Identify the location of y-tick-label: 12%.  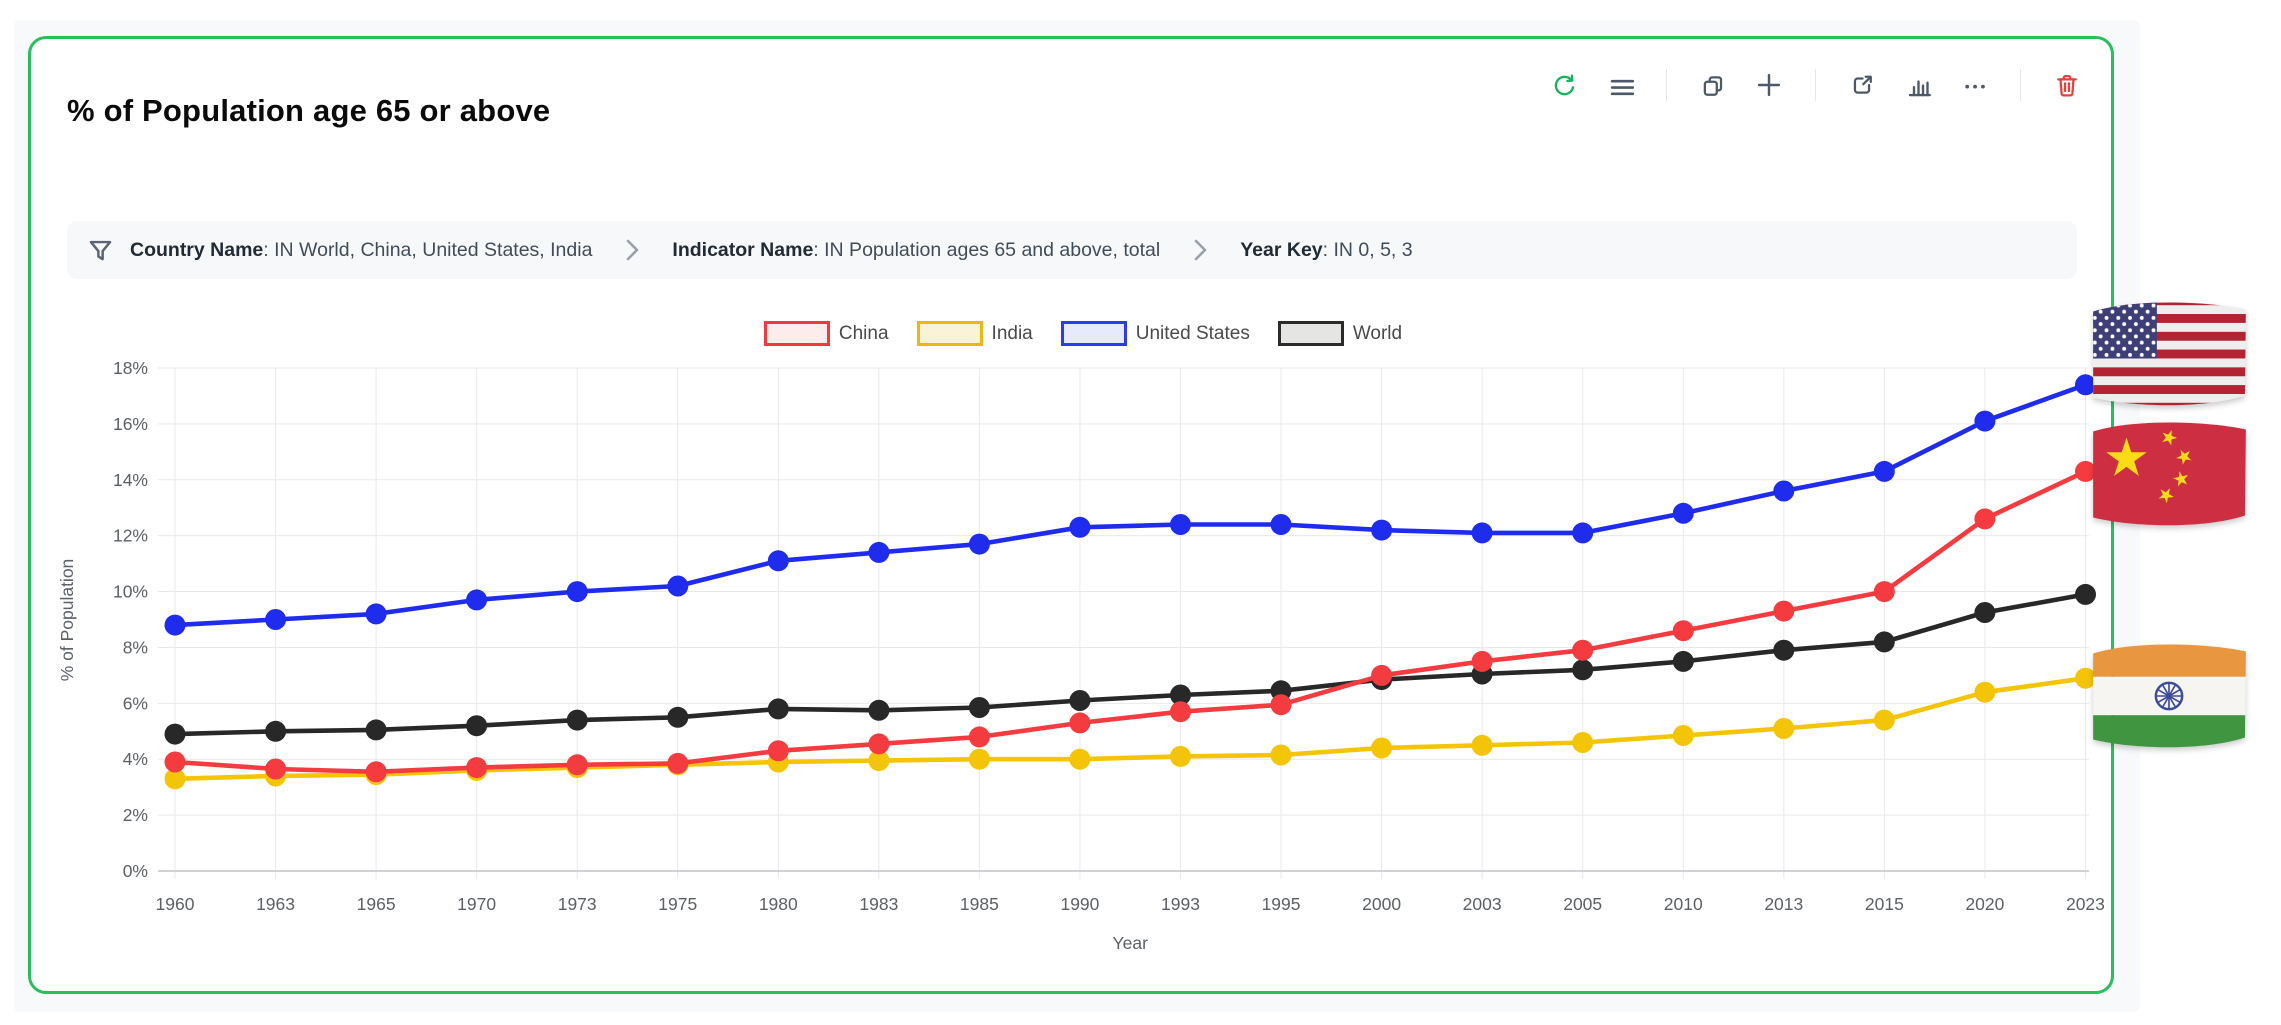
(130, 536).